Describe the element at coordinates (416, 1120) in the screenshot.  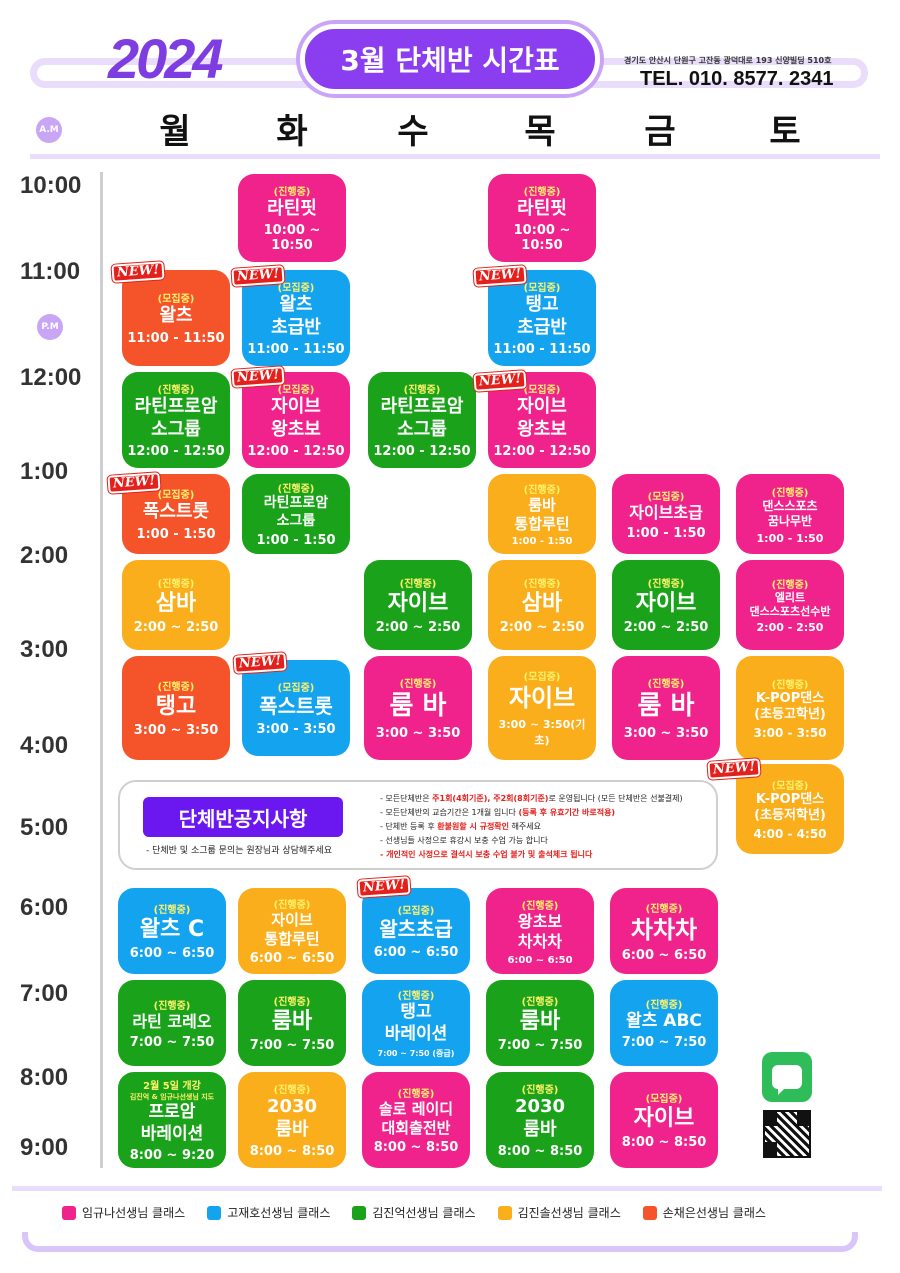
I see `class-card: (진행중) 솔로 레이디 대회출전반 8:00 ~ 8:50` at that location.